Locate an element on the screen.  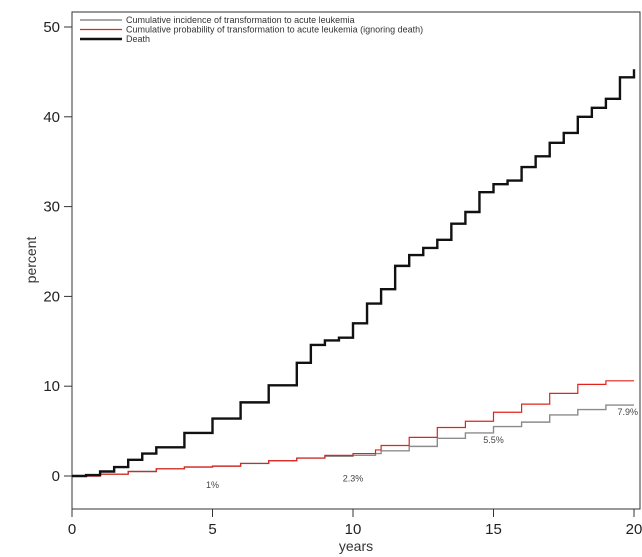
y-tick-label: 50 is located at coordinates (51, 27).